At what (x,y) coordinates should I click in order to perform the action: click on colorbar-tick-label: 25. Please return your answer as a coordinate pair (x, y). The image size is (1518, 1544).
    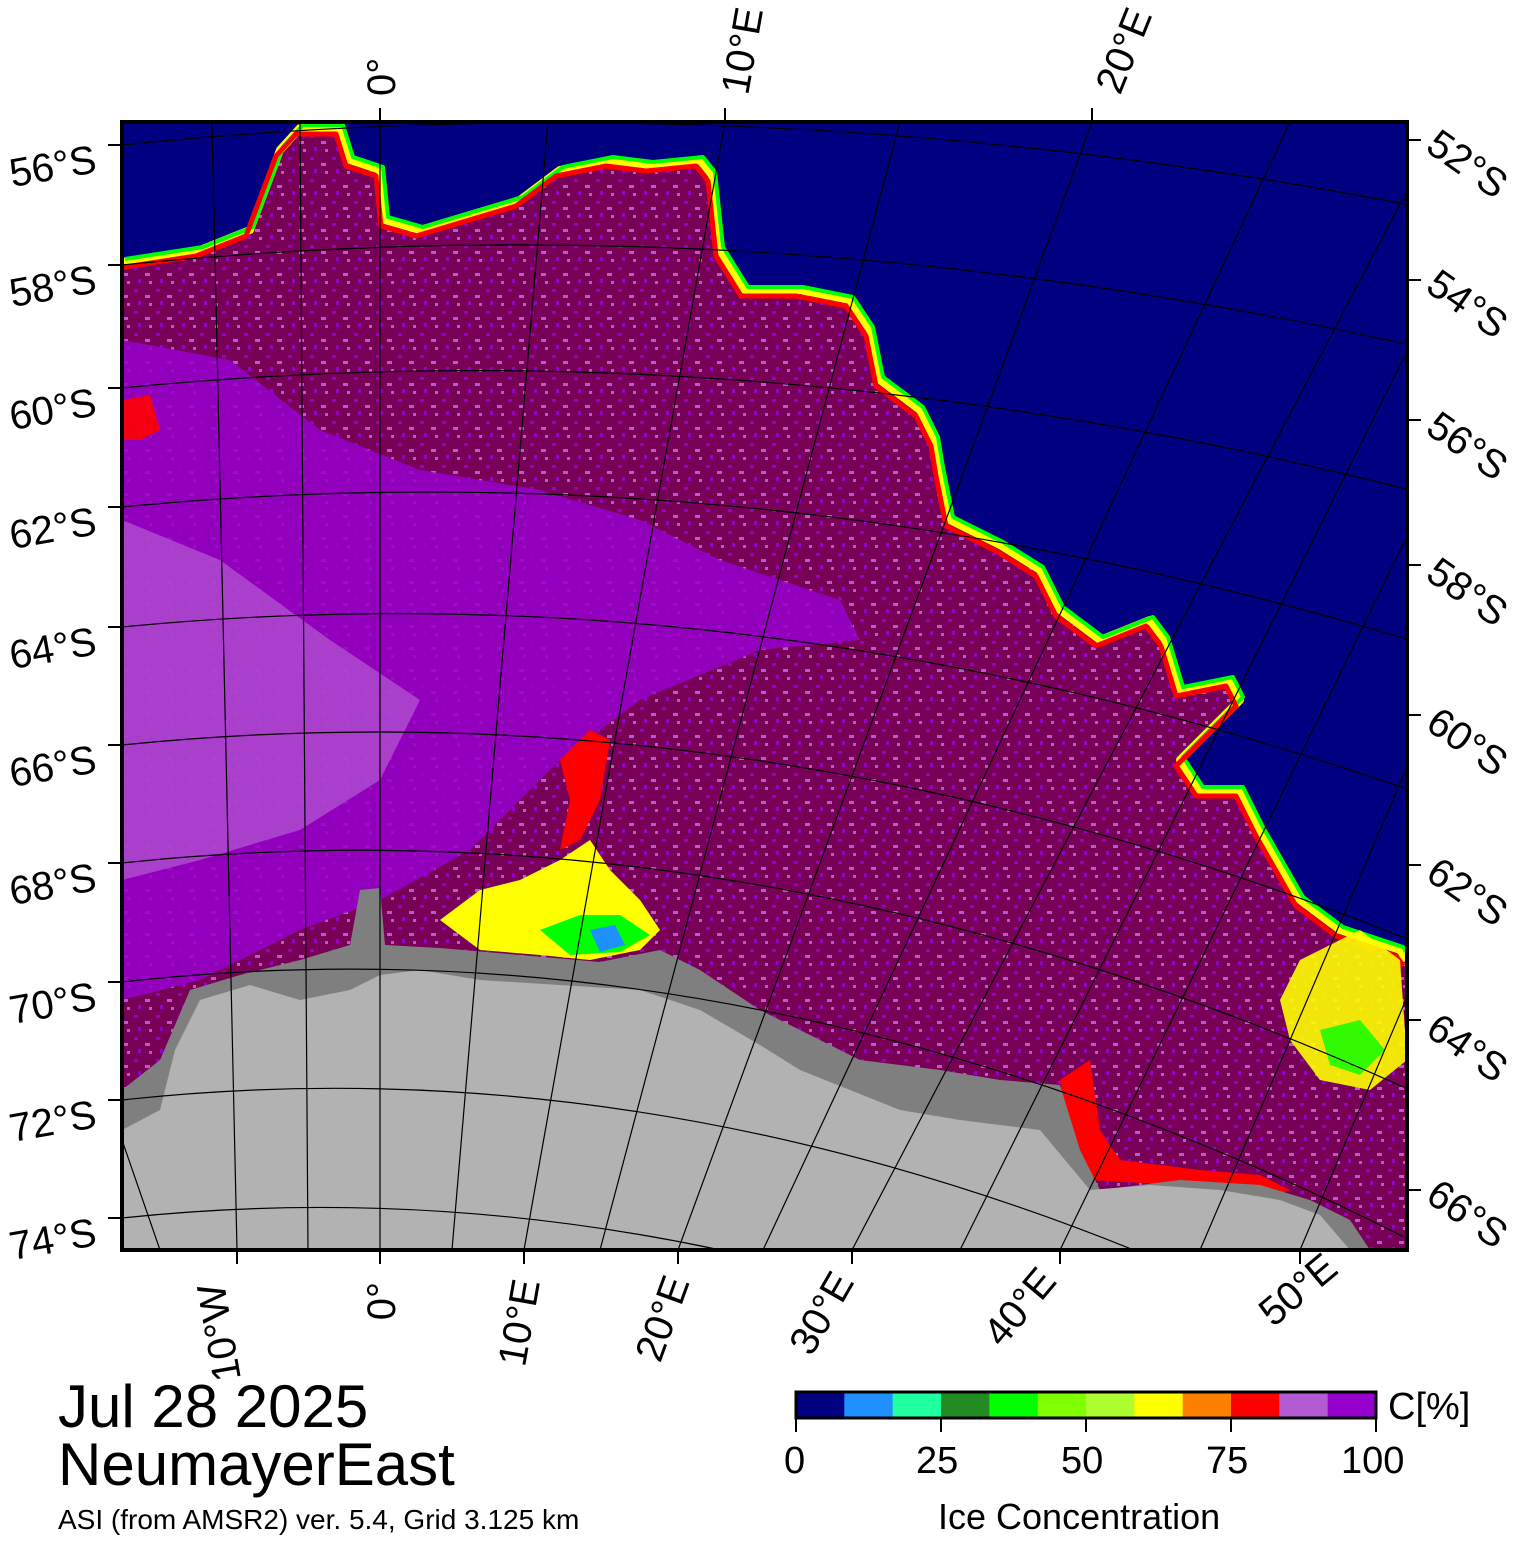
    Looking at the image, I should click on (937, 1461).